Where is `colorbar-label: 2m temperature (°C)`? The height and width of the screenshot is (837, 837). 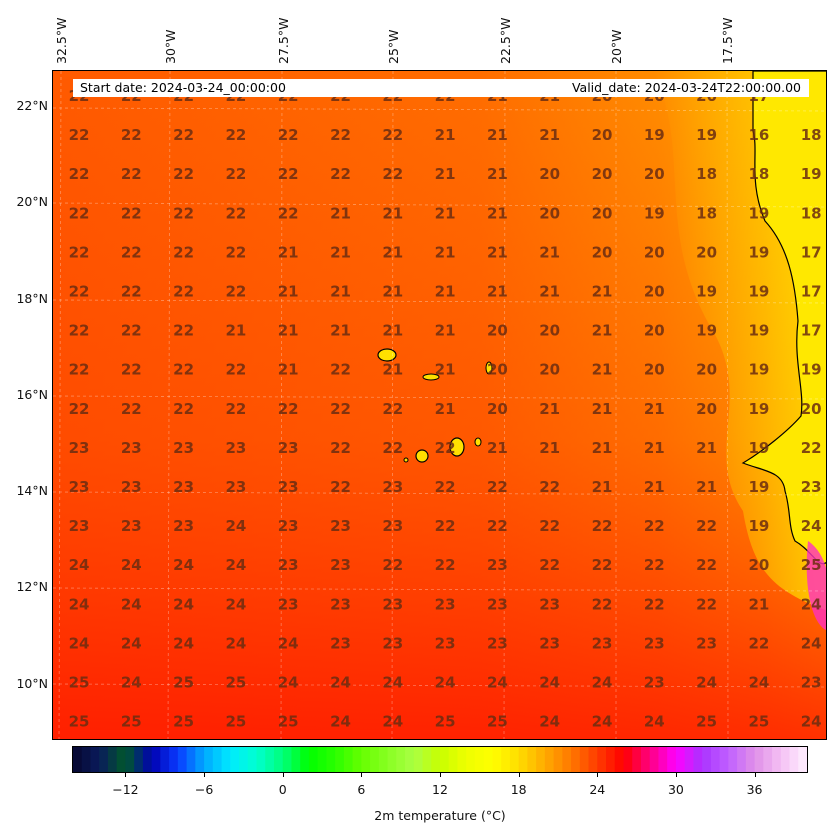
colorbar-label: 2m temperature (°C) is located at coordinates (440, 815).